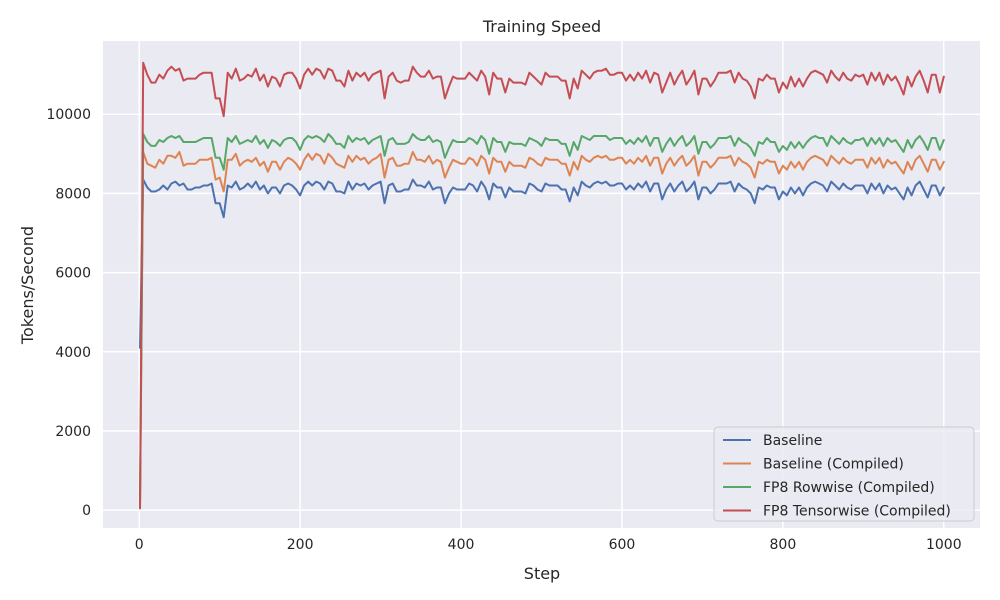 This screenshot has height=600, width=1000. What do you see at coordinates (792, 441) in the screenshot?
I see `legend-label: Baseline` at bounding box center [792, 441].